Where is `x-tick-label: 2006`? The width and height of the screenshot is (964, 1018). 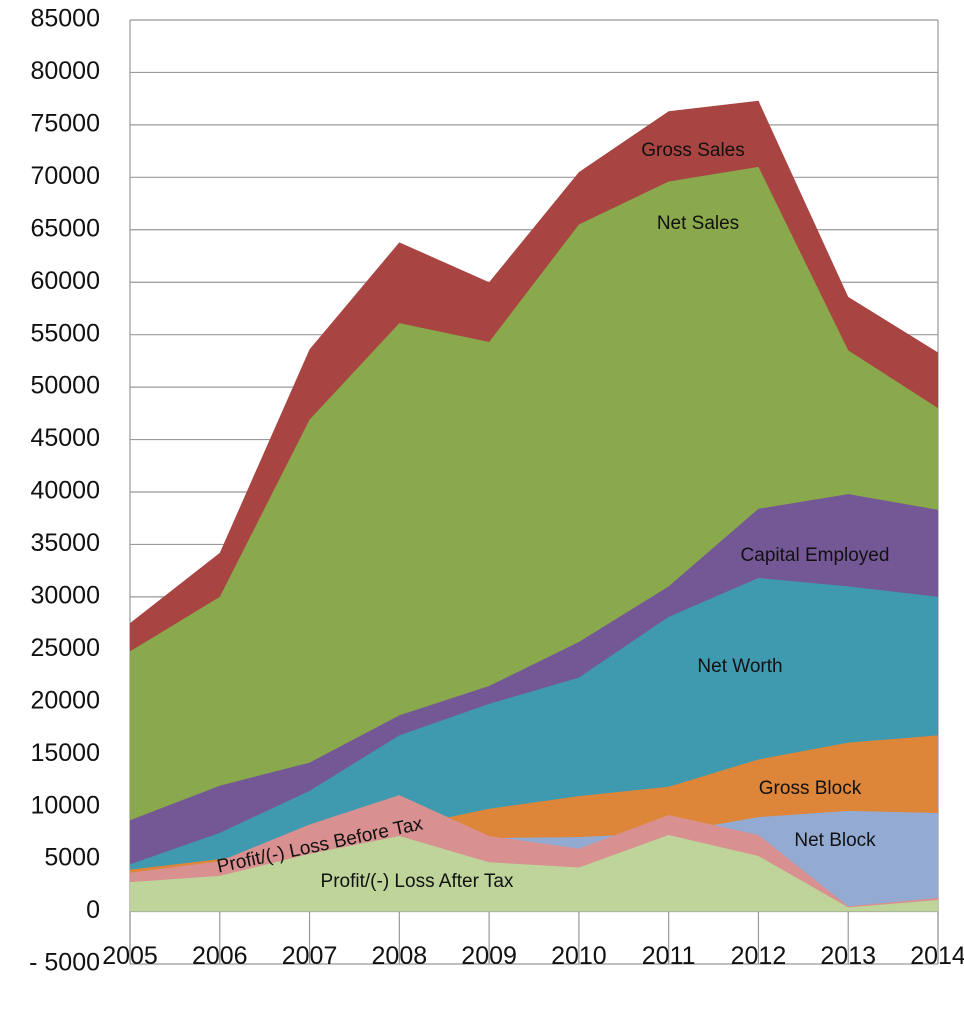 x-tick-label: 2006 is located at coordinates (220, 956).